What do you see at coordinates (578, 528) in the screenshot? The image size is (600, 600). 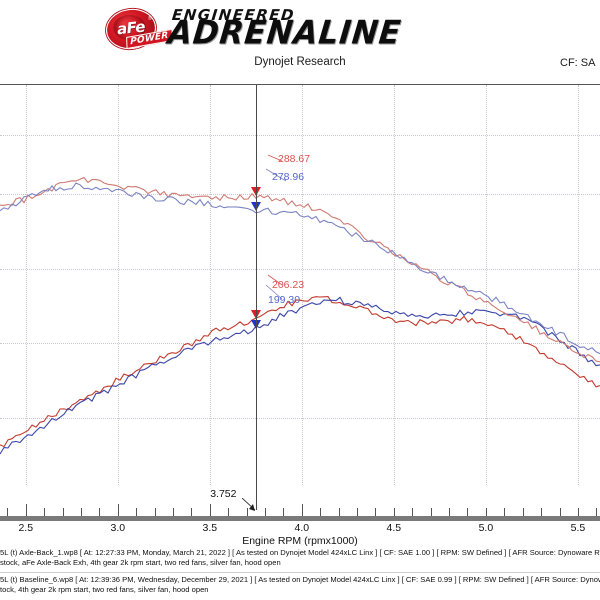 I see `x-tick-label: 5.5` at bounding box center [578, 528].